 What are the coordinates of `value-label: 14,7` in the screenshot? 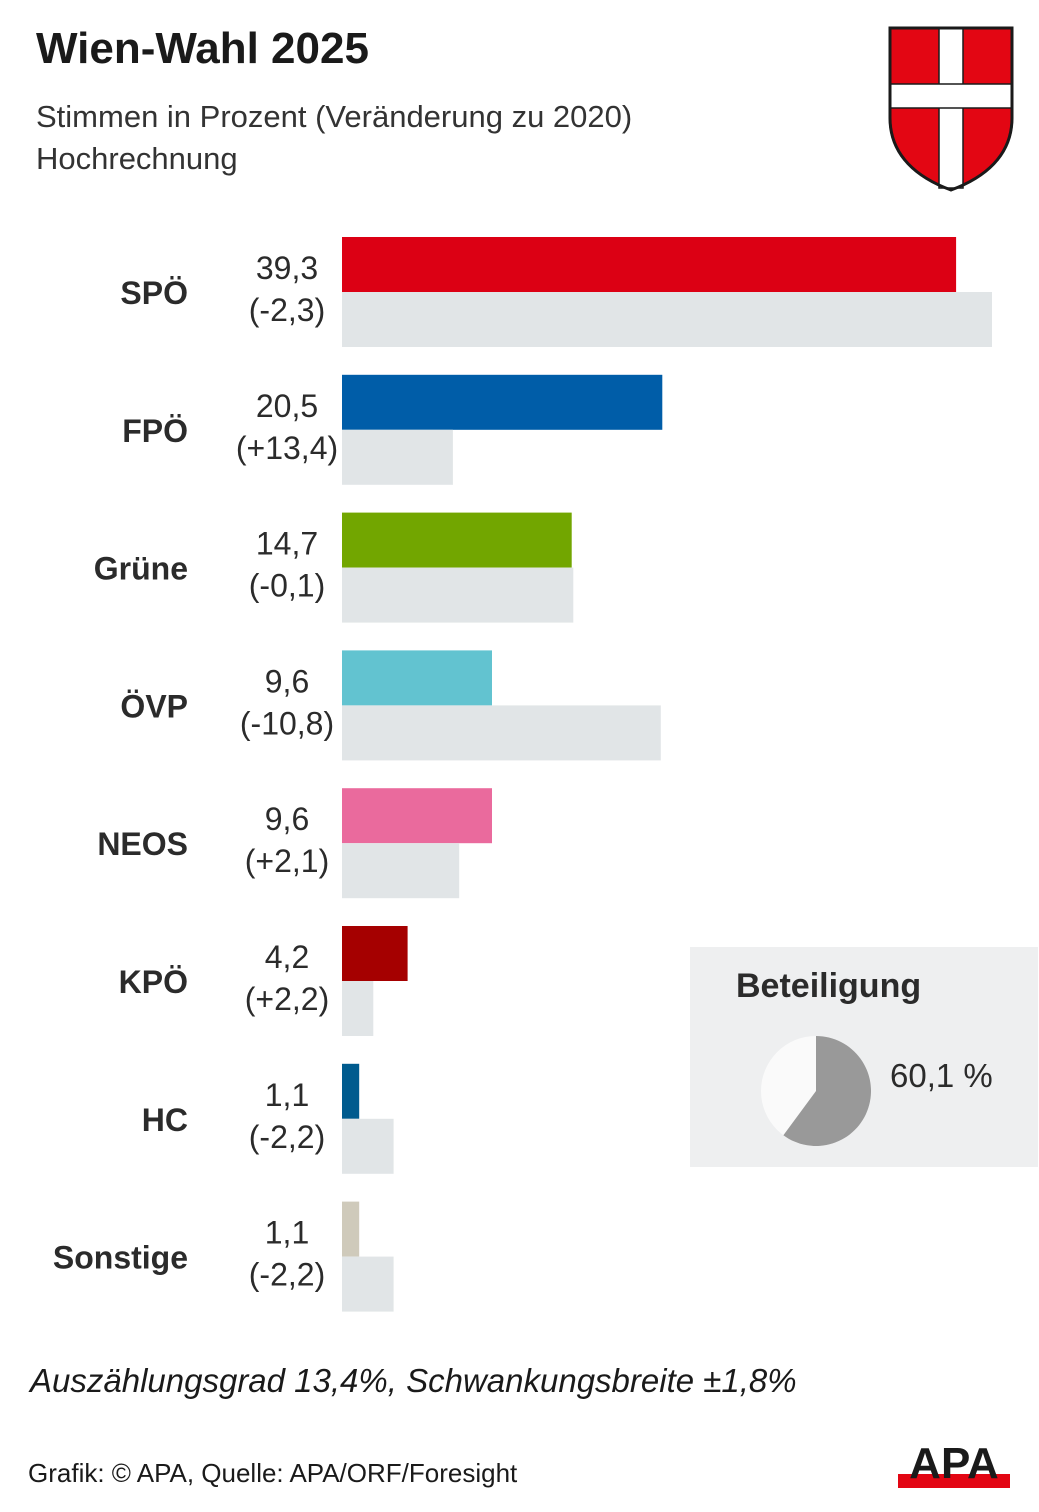 It's located at (287, 544).